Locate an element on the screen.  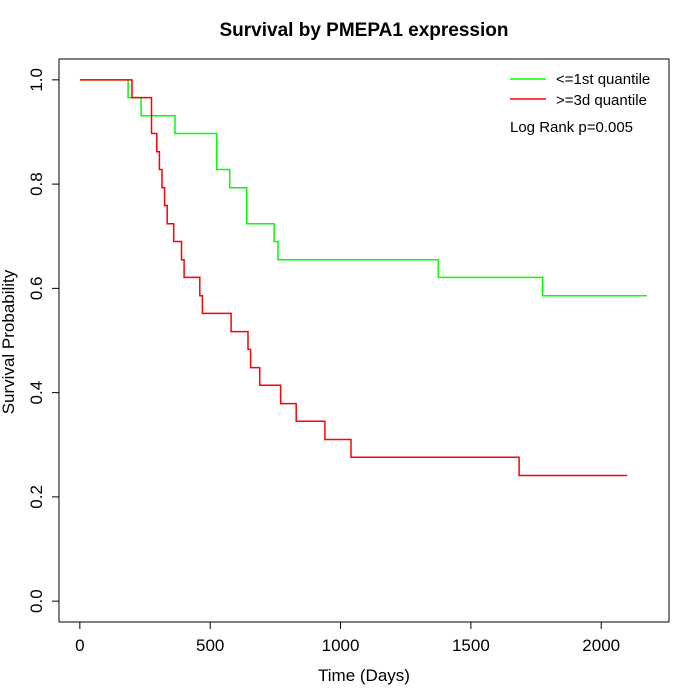
y-tick-label: 0.8 is located at coordinates (36, 184).